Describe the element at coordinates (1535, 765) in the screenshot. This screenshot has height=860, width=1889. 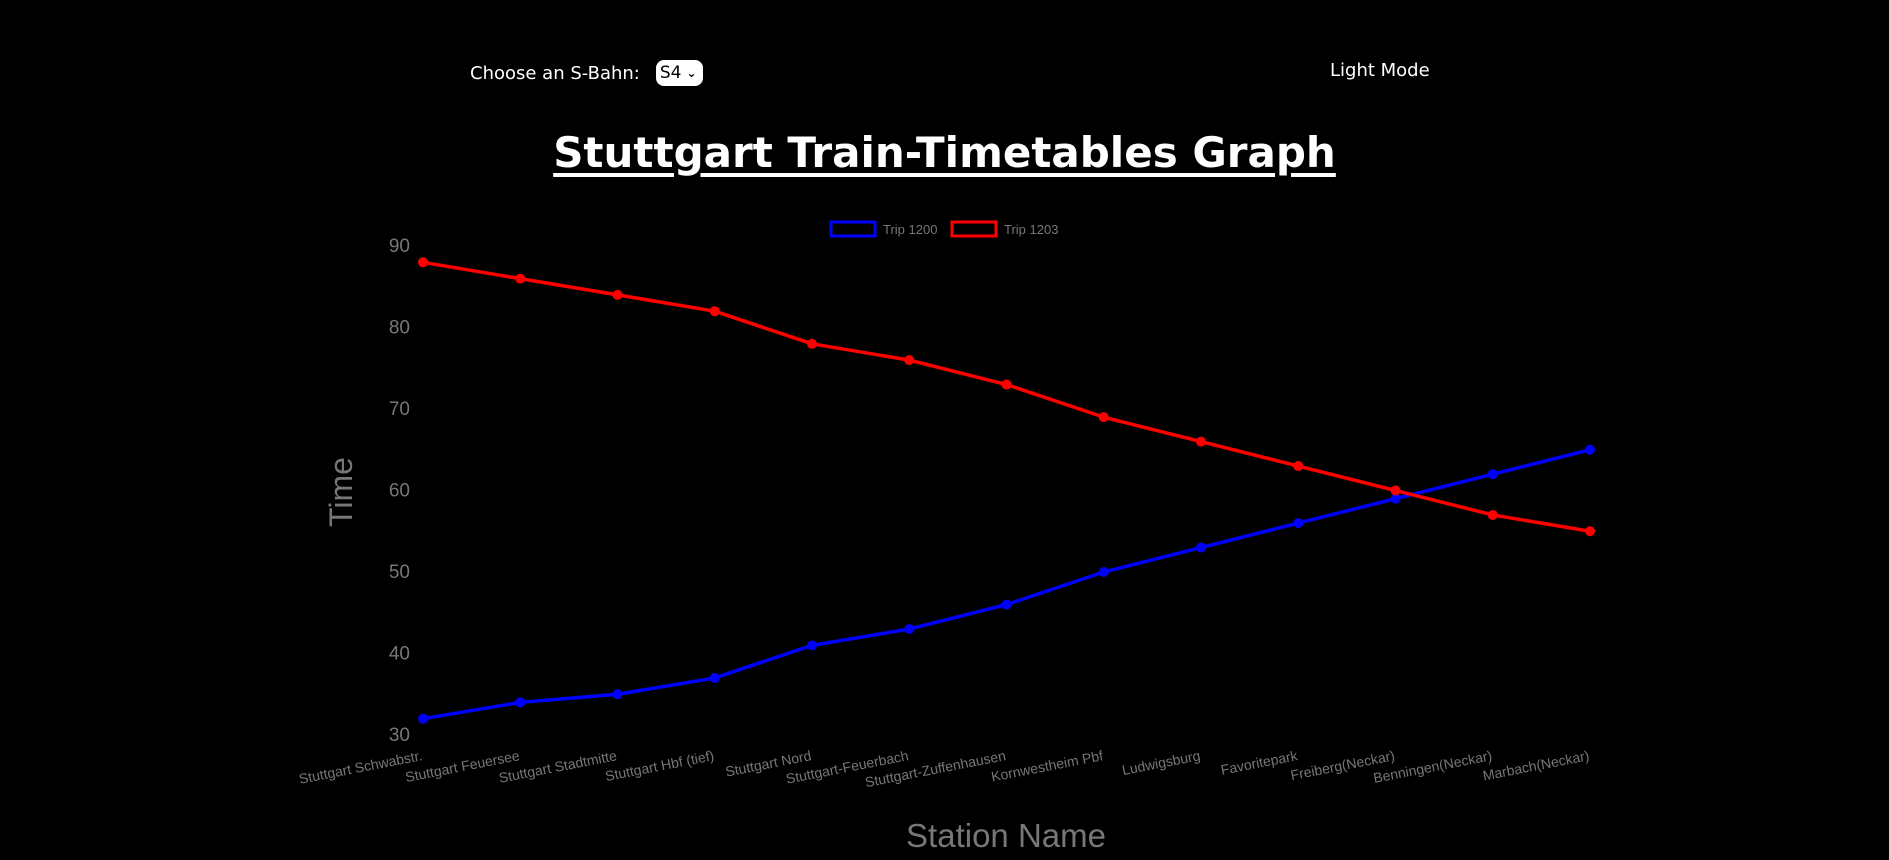
I see `x-tick-label: Marbach(Neckar)` at that location.